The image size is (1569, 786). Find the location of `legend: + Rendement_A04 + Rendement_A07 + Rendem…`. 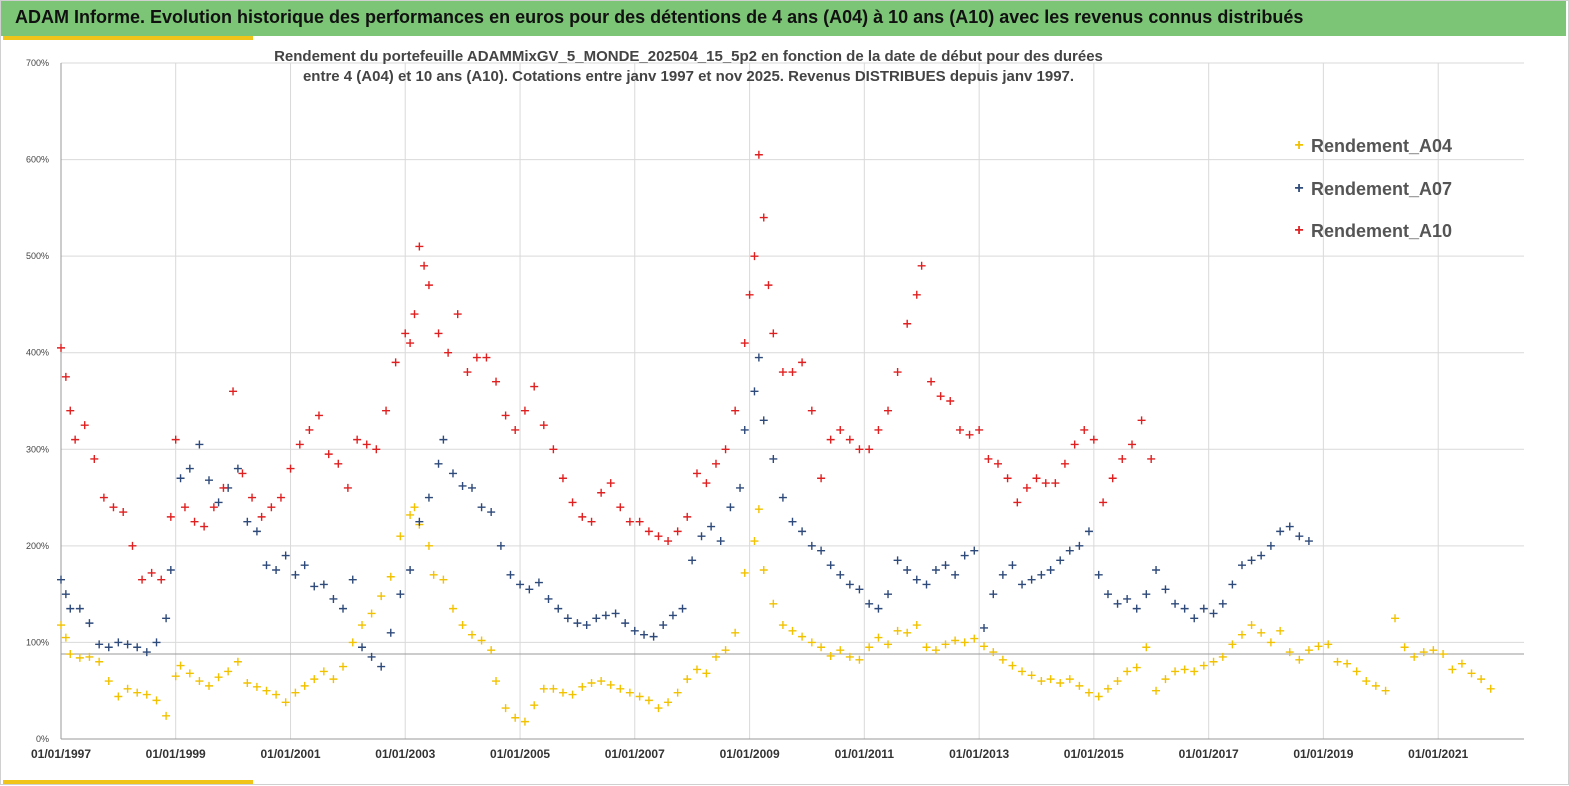

legend: + Rendement_A04 + Rendement_A07 + Rendem… is located at coordinates (1370, 199).